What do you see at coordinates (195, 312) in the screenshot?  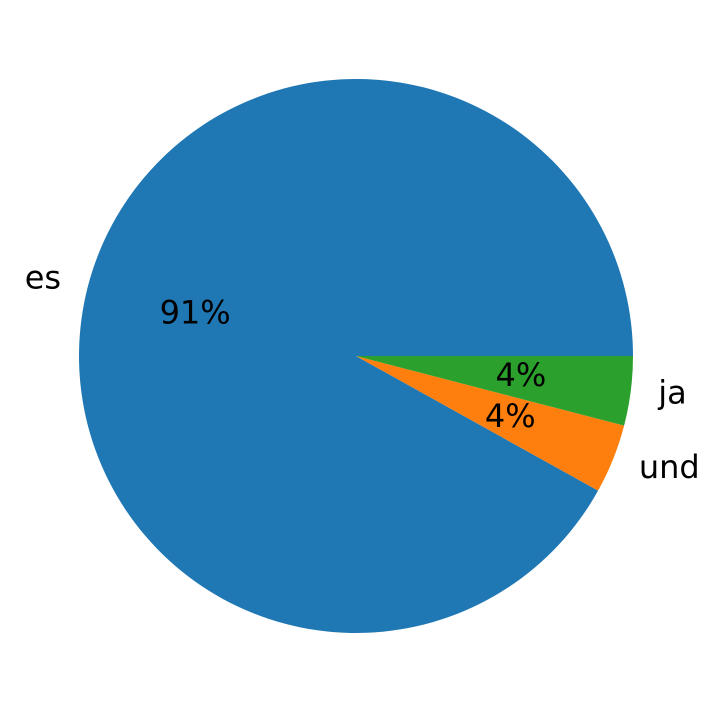 I see `percent-label: 91%` at bounding box center [195, 312].